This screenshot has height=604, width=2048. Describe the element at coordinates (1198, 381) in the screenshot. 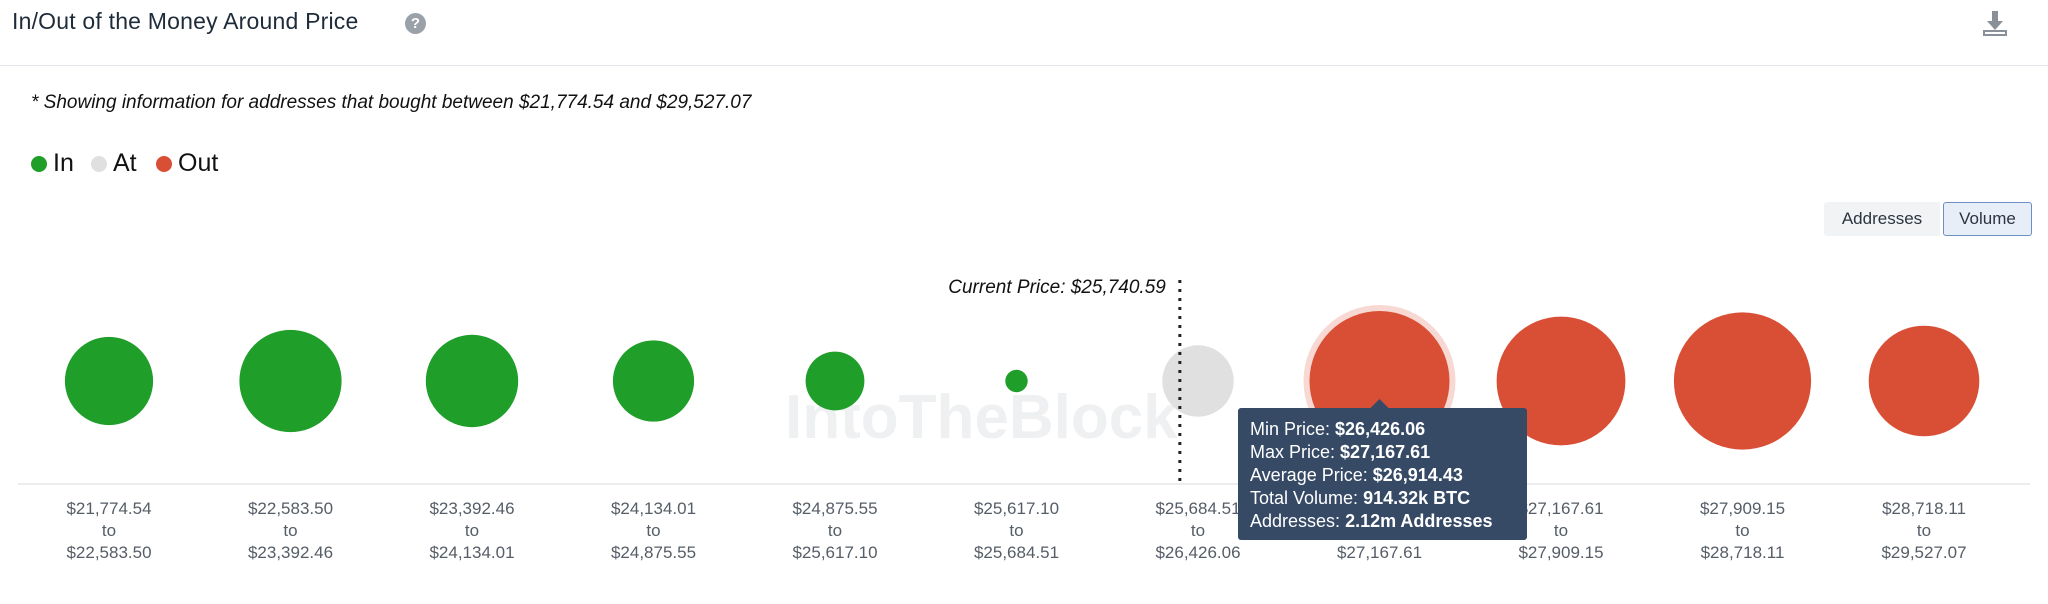

I see `bubble-at` at that location.